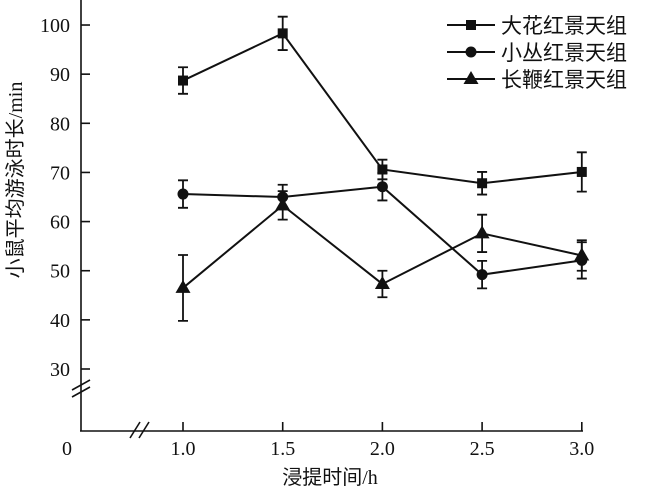 Image resolution: width=650 pixels, height=499 pixels. What do you see at coordinates (60, 223) in the screenshot?
I see `y-tick-label: 60` at bounding box center [60, 223].